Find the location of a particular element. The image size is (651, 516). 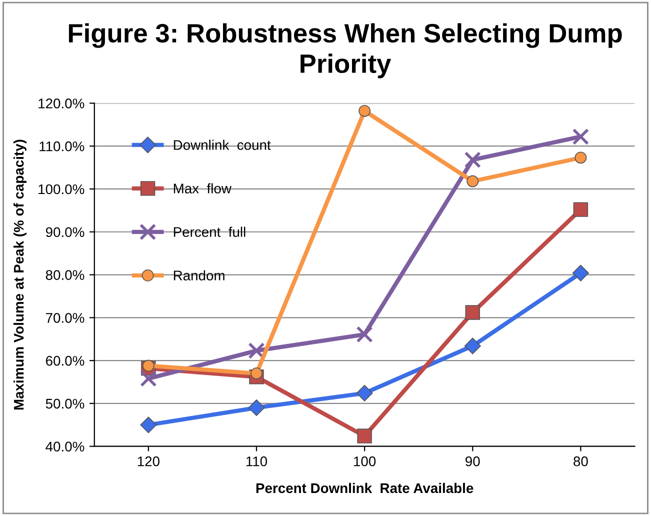

y-tick-label: 40.0% is located at coordinates (65, 447).